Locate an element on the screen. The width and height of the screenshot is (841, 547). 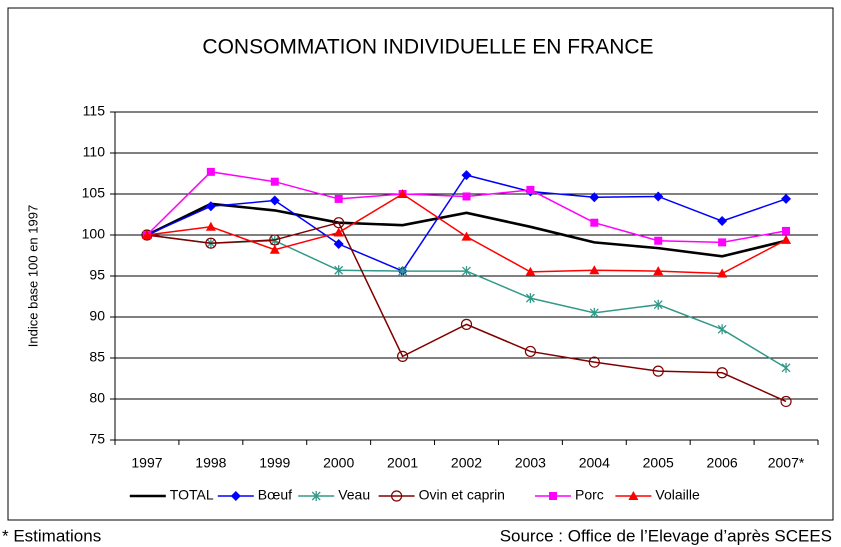
legend-label: Veau is located at coordinates (354, 495).